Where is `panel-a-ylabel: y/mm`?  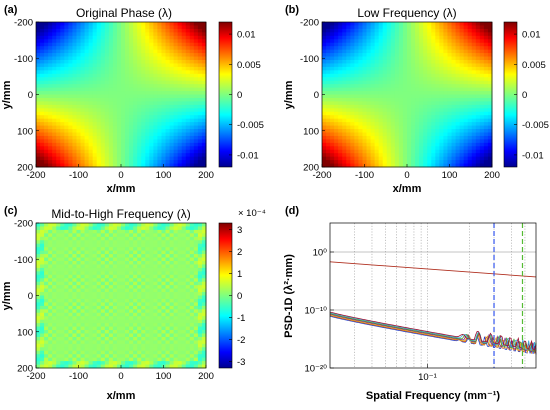 panel-a-ylabel: y/mm is located at coordinates (7, 94).